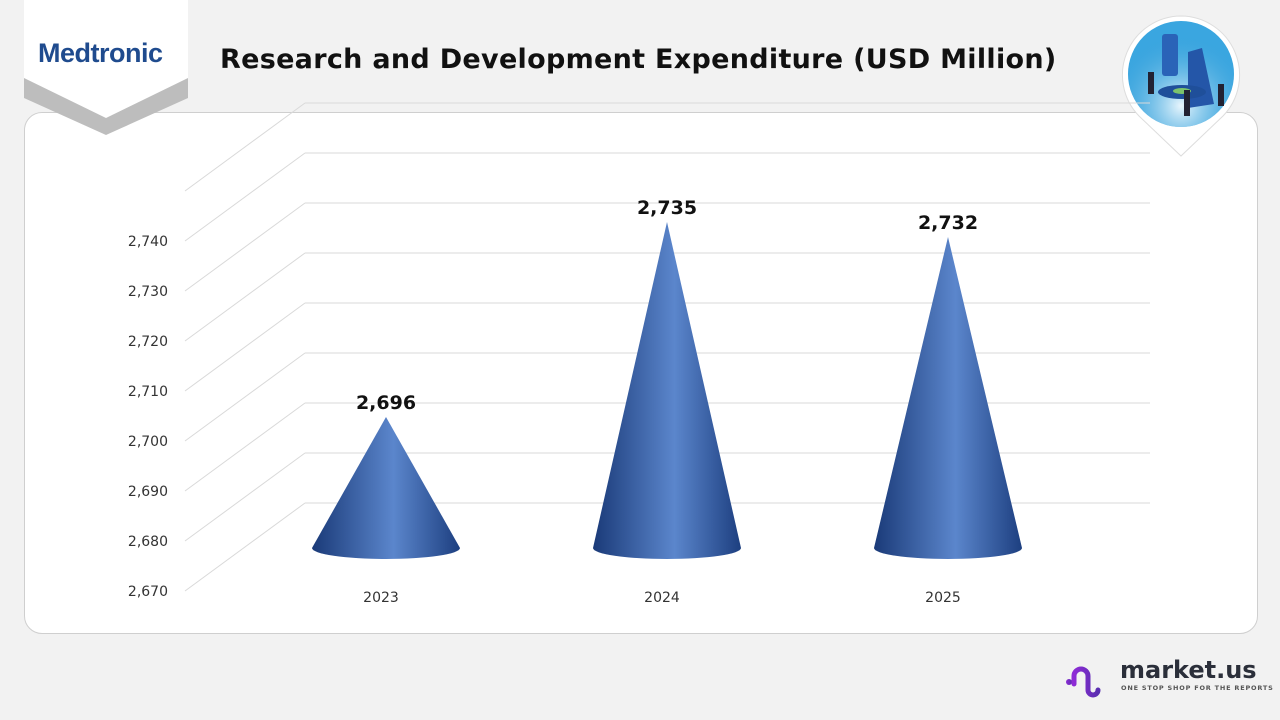 Image resolution: width=1280 pixels, height=720 pixels. What do you see at coordinates (100, 53) in the screenshot?
I see `medtronic-logo: Medtronic` at bounding box center [100, 53].